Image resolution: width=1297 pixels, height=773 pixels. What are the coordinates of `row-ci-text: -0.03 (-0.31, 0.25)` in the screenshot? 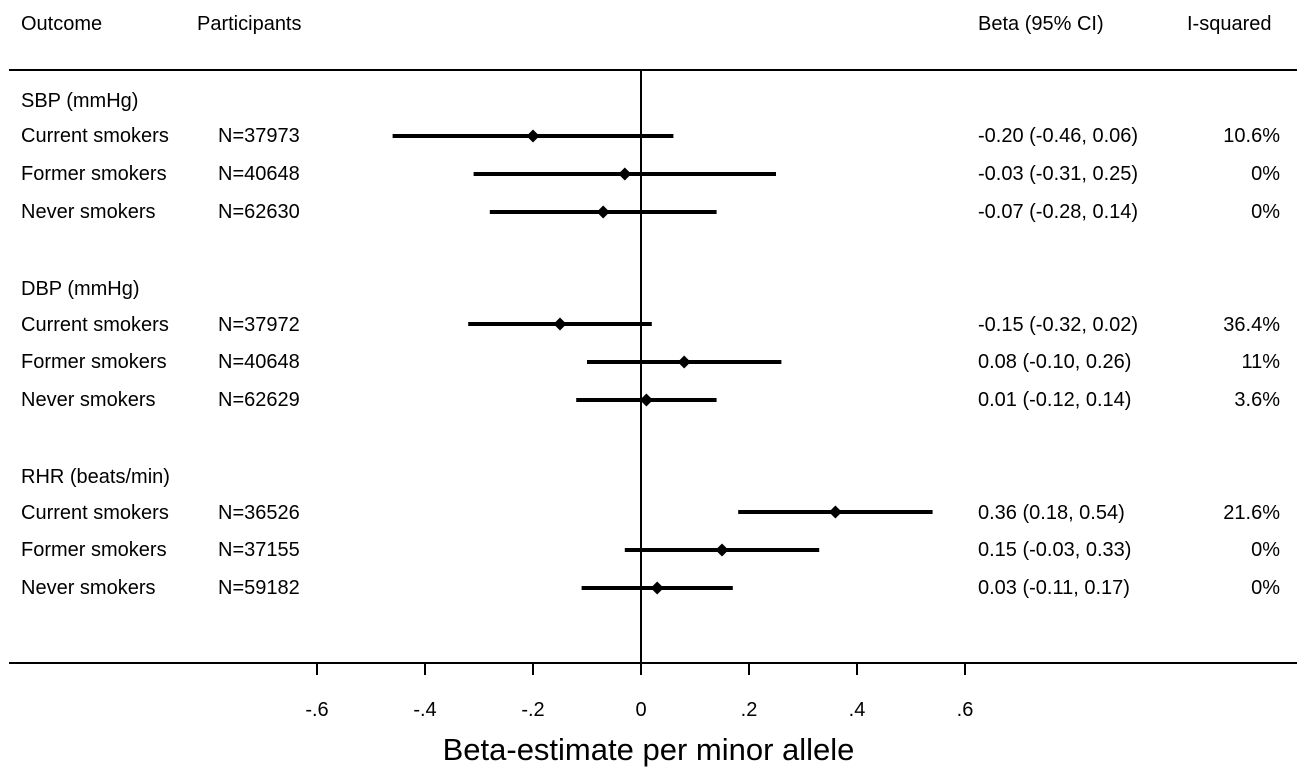 It's located at (1058, 174).